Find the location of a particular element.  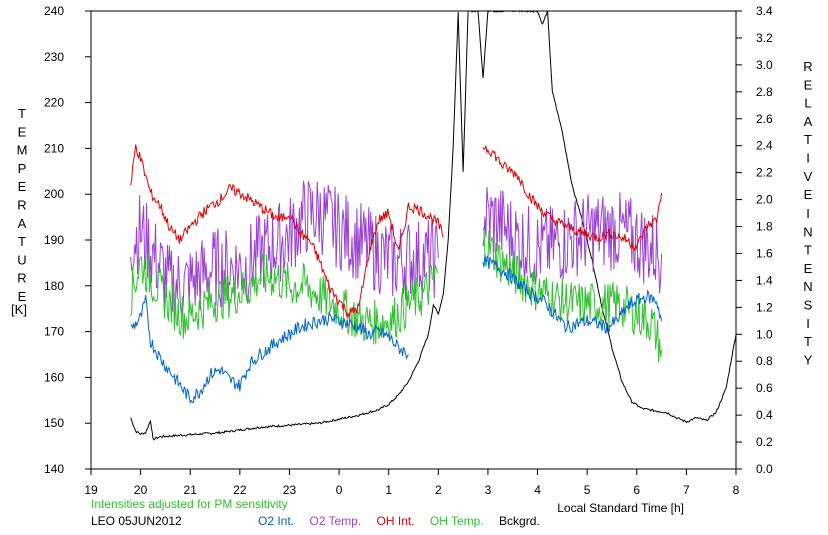

y-right-tick-label: 2.6 is located at coordinates (764, 119).